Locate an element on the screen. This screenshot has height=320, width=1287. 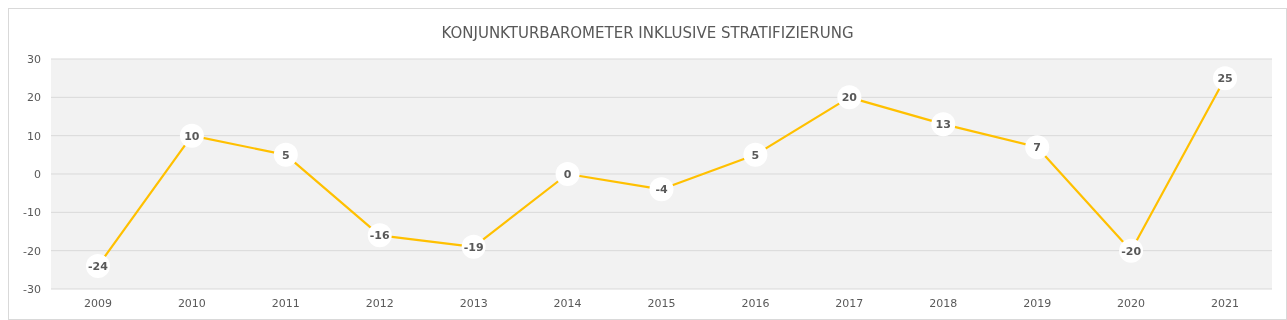
y-tick-label: -10 is located at coordinates (32, 213).